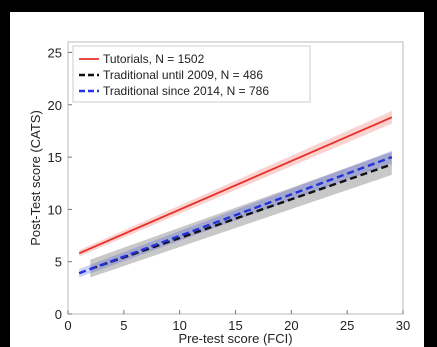 This screenshot has height=347, width=437. Describe the element at coordinates (55, 209) in the screenshot. I see `y-tick-label: 10` at that location.